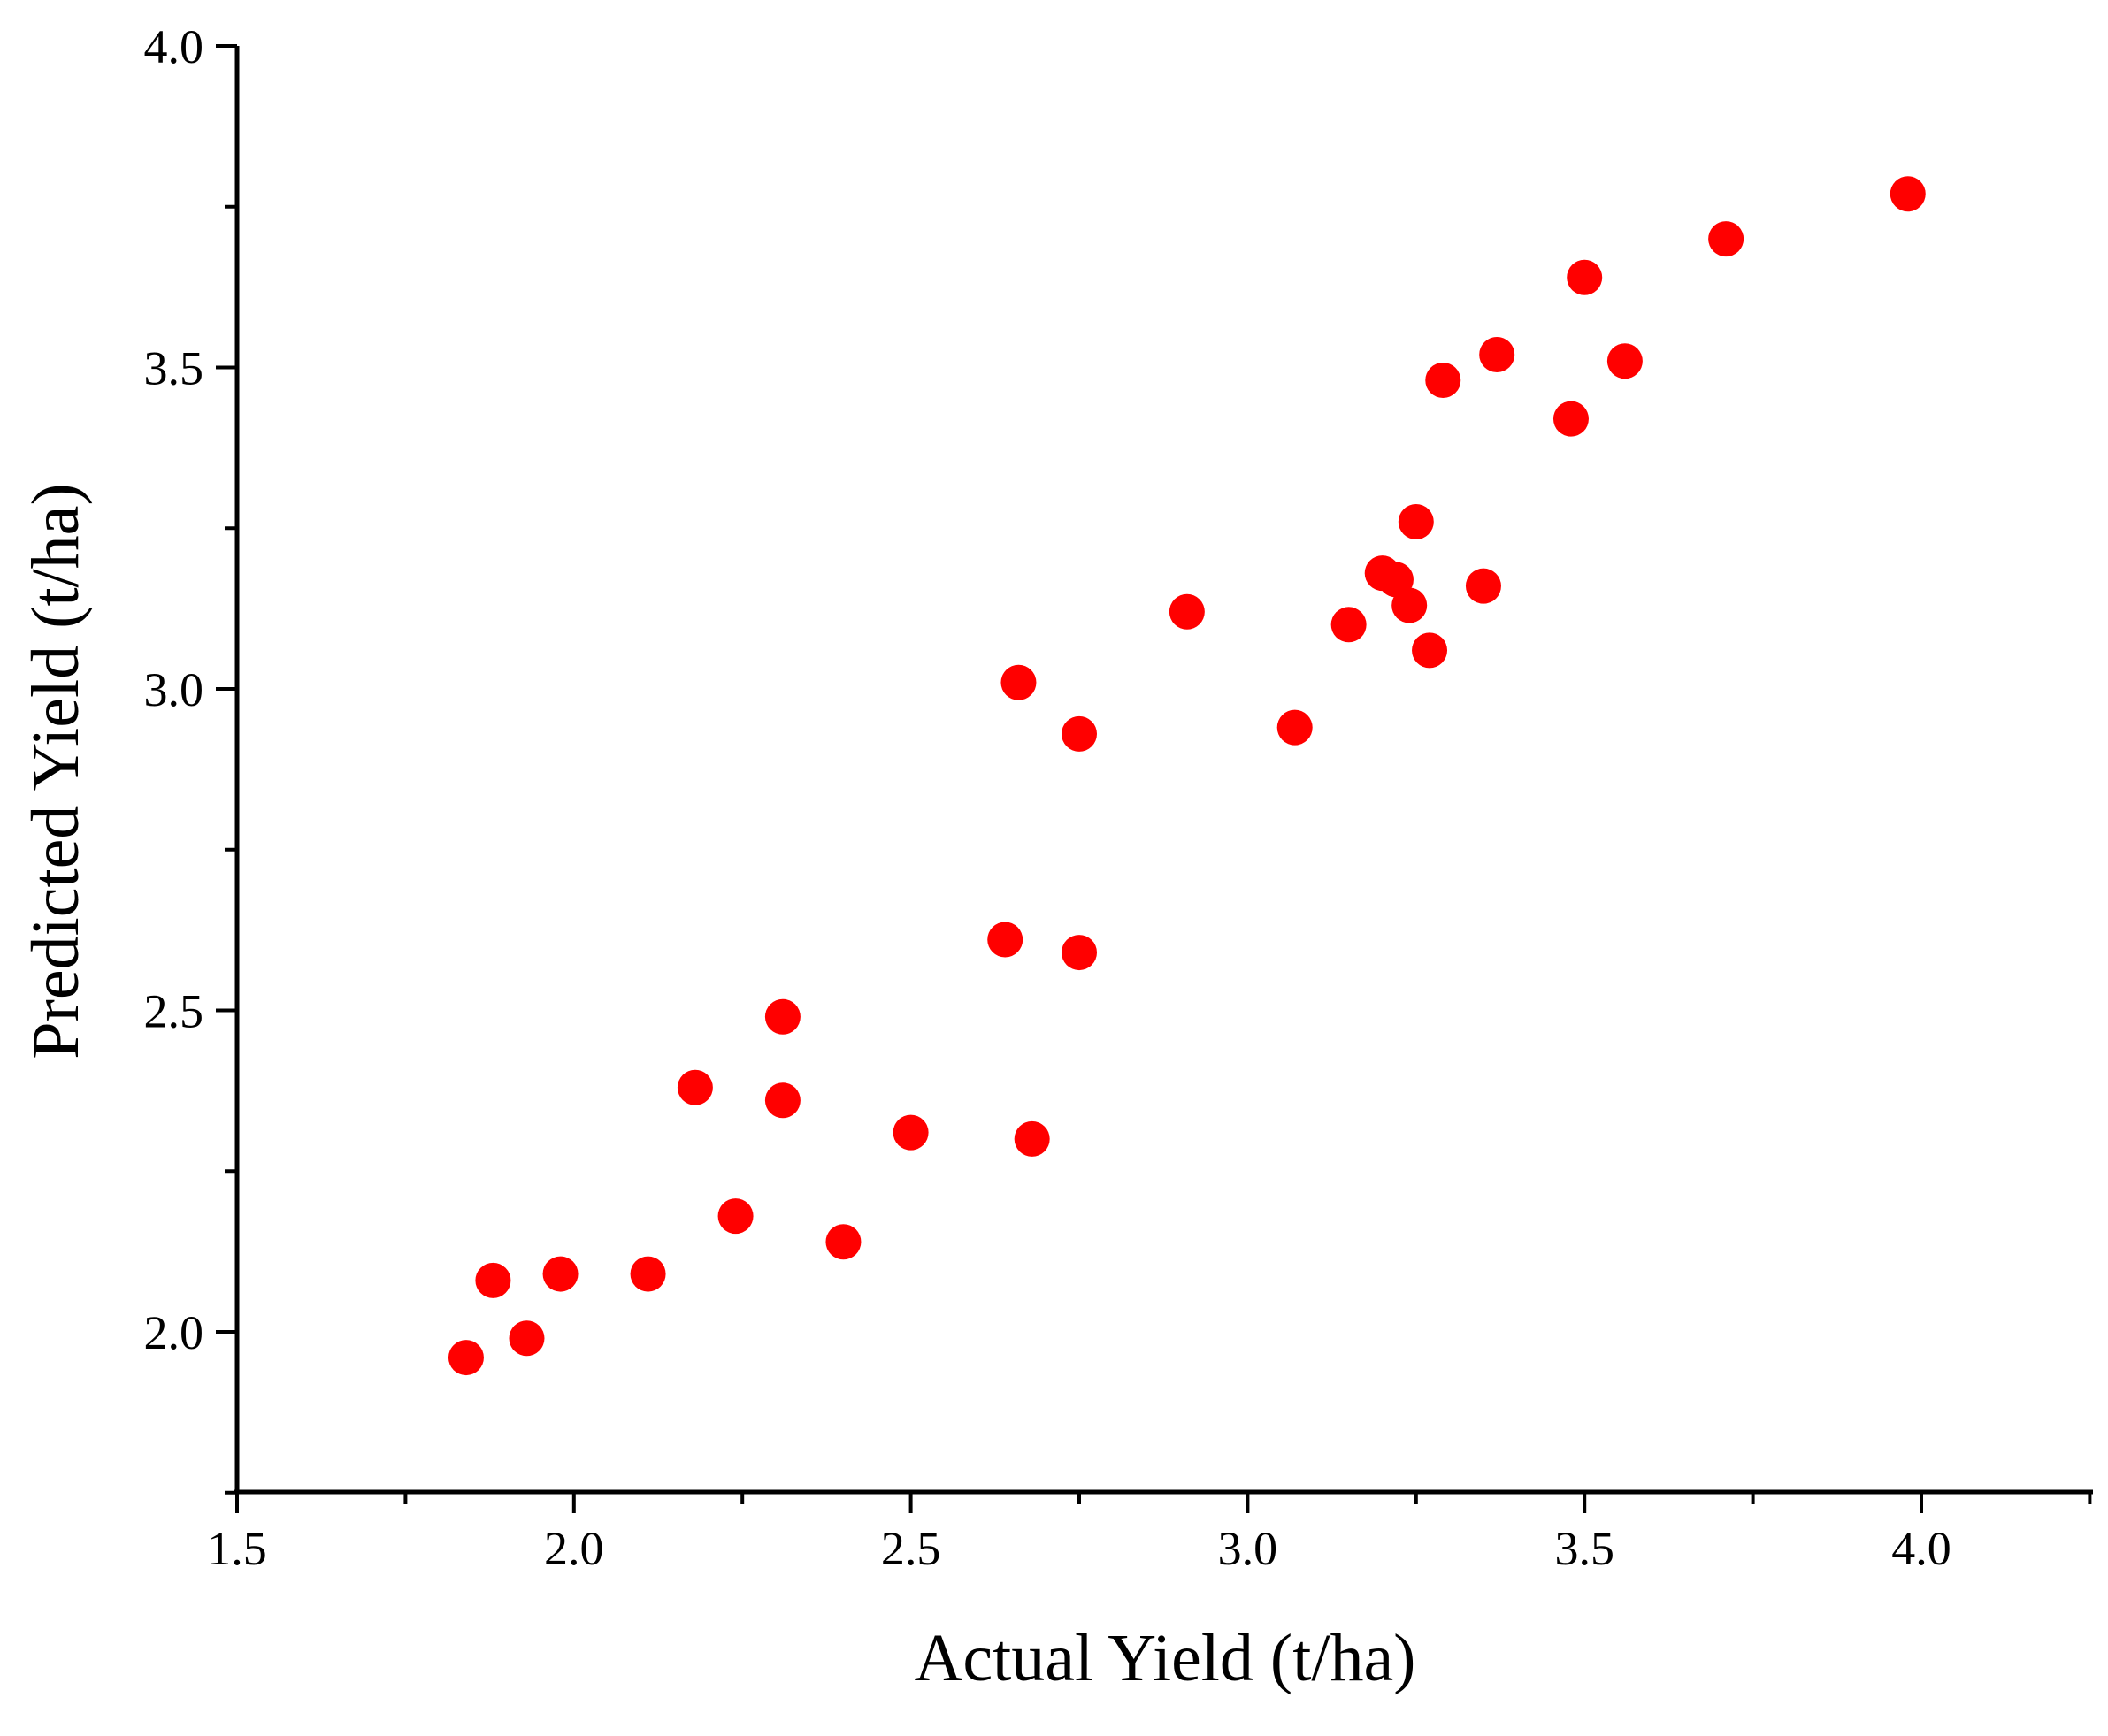 Image resolution: width=2108 pixels, height=1736 pixels. Describe the element at coordinates (1165, 1658) in the screenshot. I see `x-axis-title: Actual Yield (t/ha)` at that location.